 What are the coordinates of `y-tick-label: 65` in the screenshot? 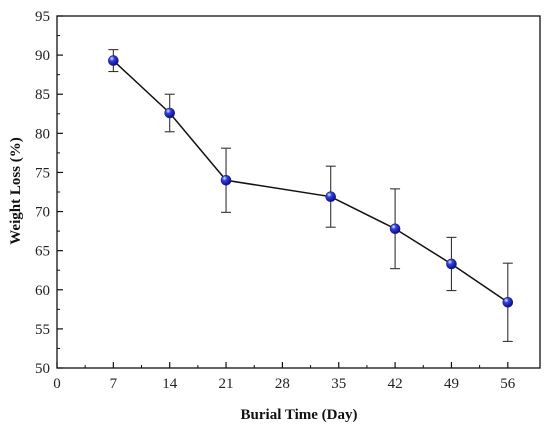 It's located at (42, 252).